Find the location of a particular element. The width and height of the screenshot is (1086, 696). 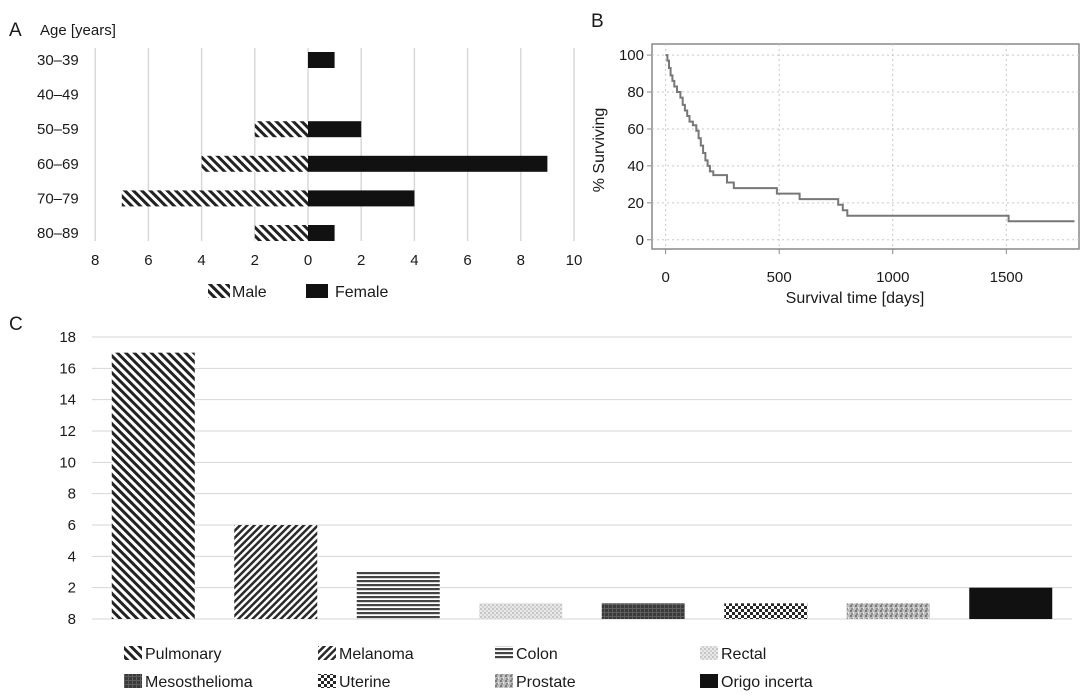

panel-b-y-tick: 40 is located at coordinates (635, 166).